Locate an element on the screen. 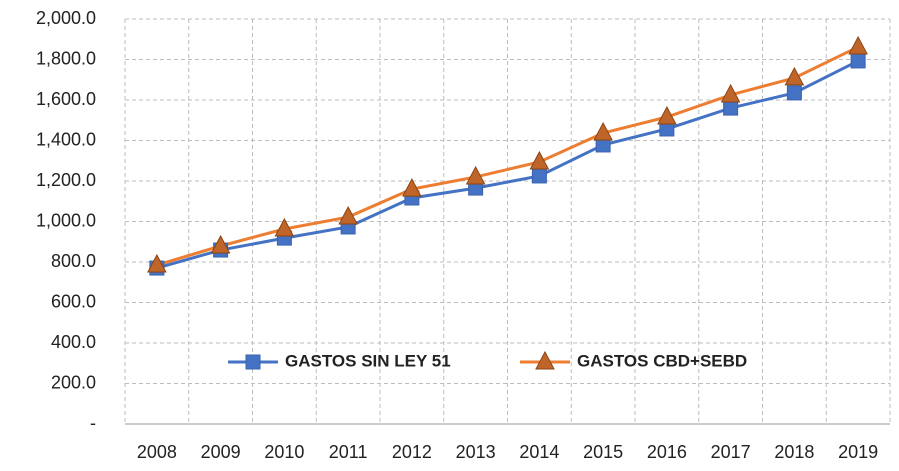 Image resolution: width=899 pixels, height=471 pixels. y-tick-label: 1,800.0 is located at coordinates (66, 58).